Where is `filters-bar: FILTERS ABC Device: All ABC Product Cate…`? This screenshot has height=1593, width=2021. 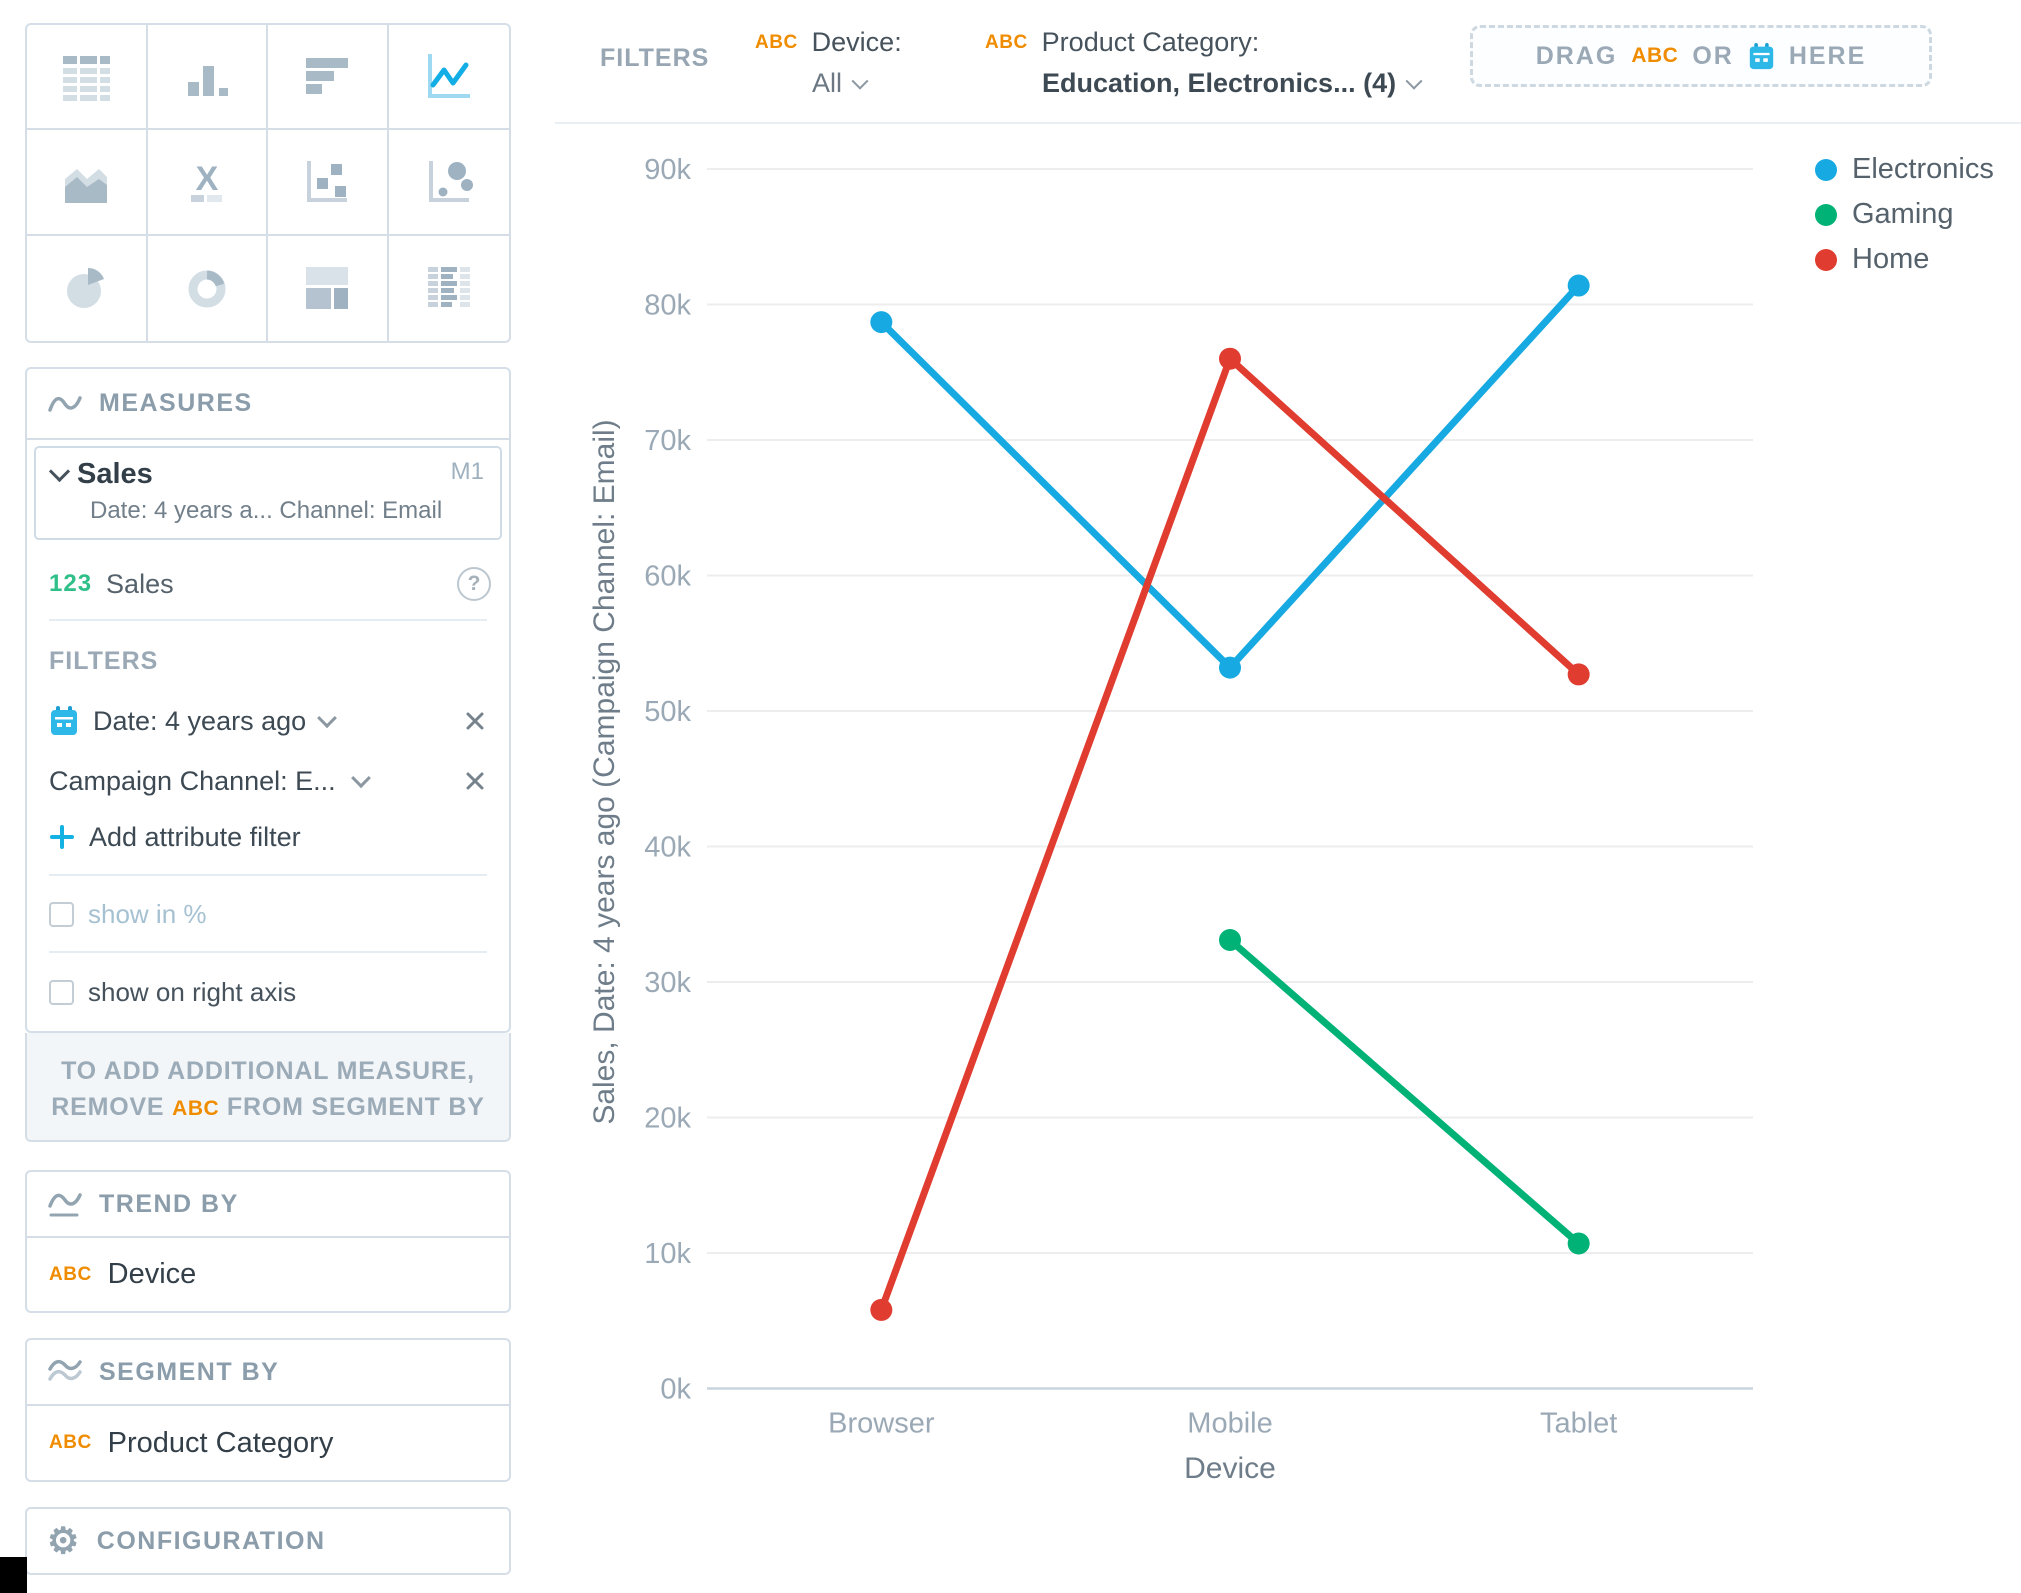 filters-bar: FILTERS ABC Device: All ABC Product Cate… is located at coordinates (1290, 61).